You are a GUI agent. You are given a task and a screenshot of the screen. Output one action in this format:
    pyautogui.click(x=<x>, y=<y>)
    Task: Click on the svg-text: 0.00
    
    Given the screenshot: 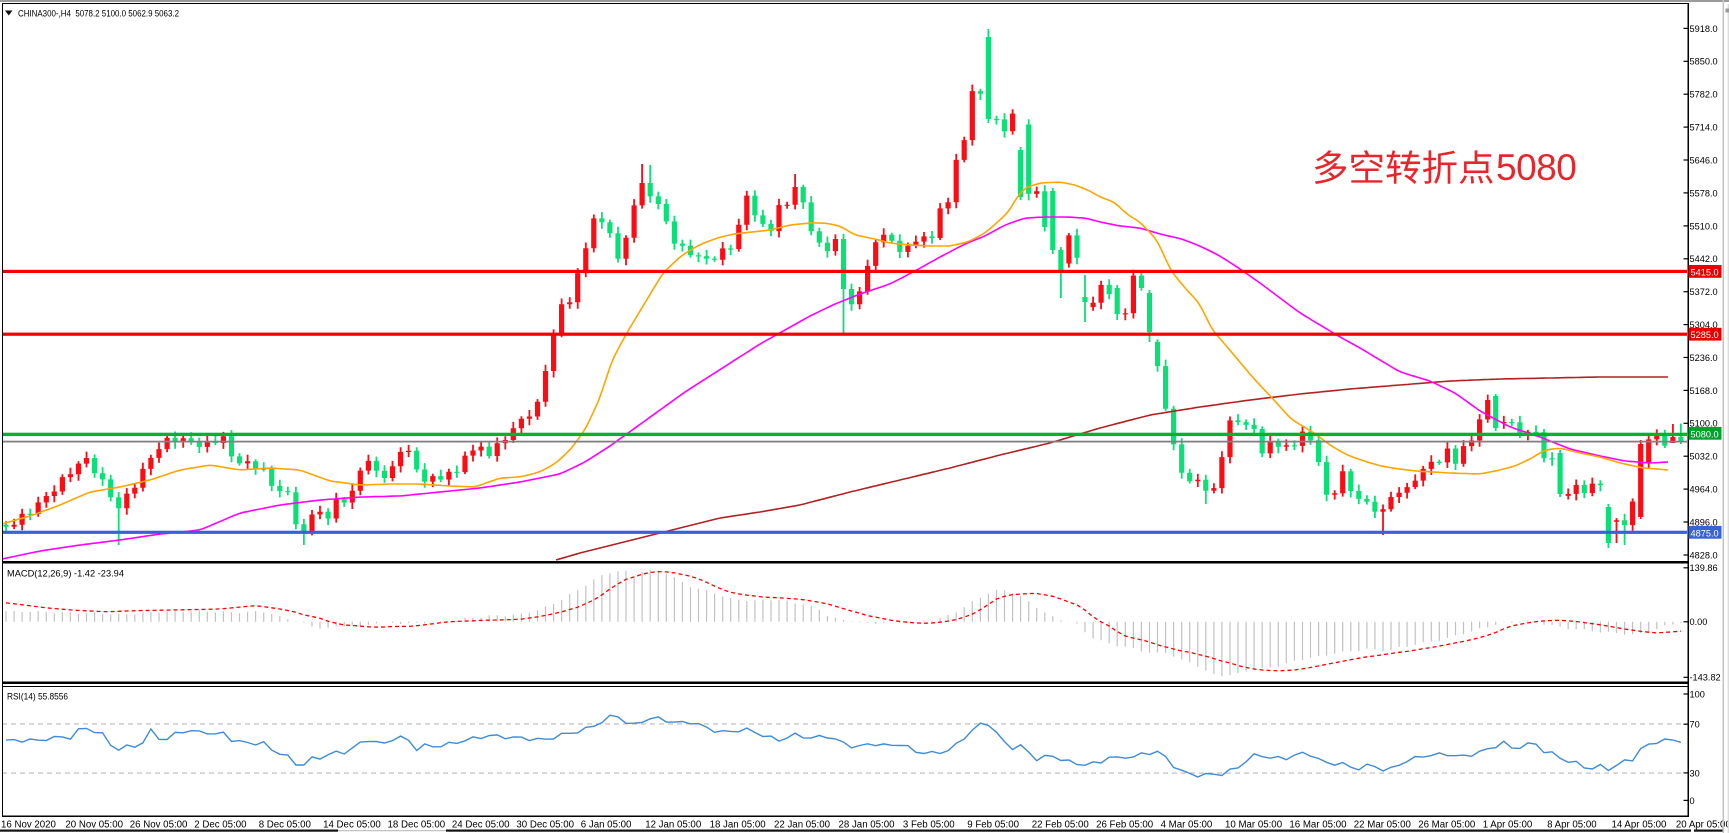 What is the action you would take?
    pyautogui.click(x=1699, y=622)
    